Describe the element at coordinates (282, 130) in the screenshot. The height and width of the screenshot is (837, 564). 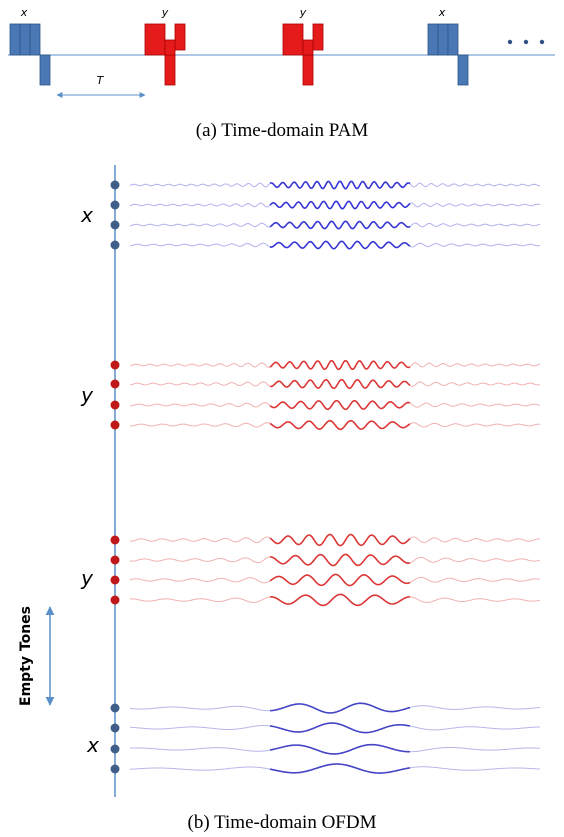
I see `caption: (a) Time-domain PAM` at that location.